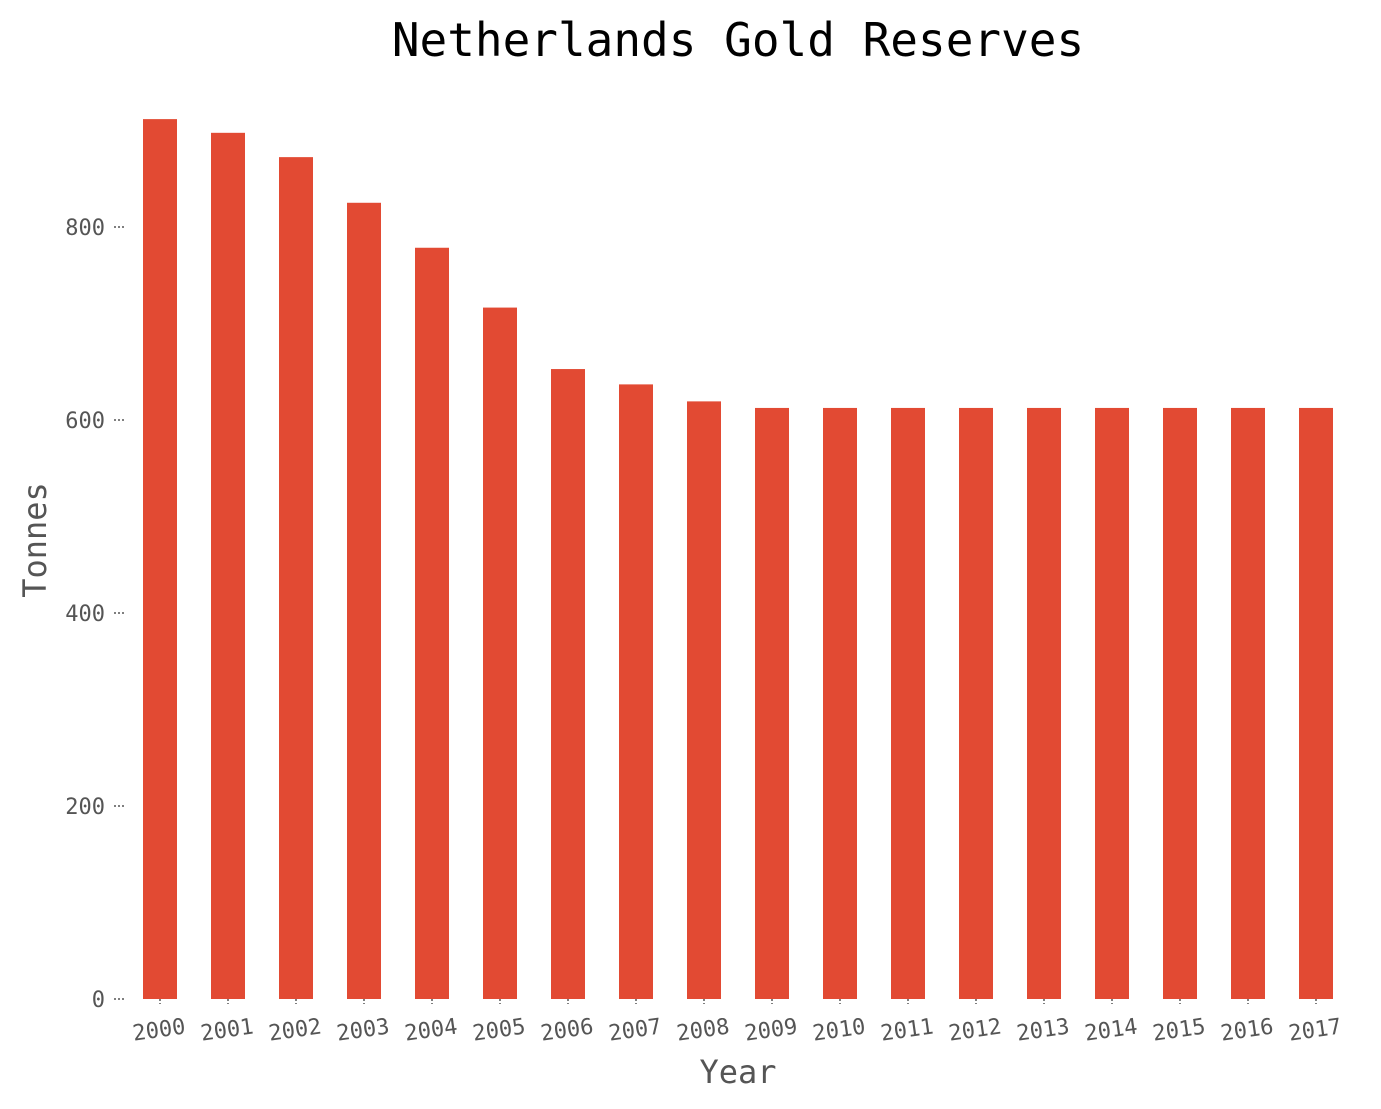 The height and width of the screenshot is (1109, 1381). What do you see at coordinates (704, 700) in the screenshot?
I see `bar-2008` at bounding box center [704, 700].